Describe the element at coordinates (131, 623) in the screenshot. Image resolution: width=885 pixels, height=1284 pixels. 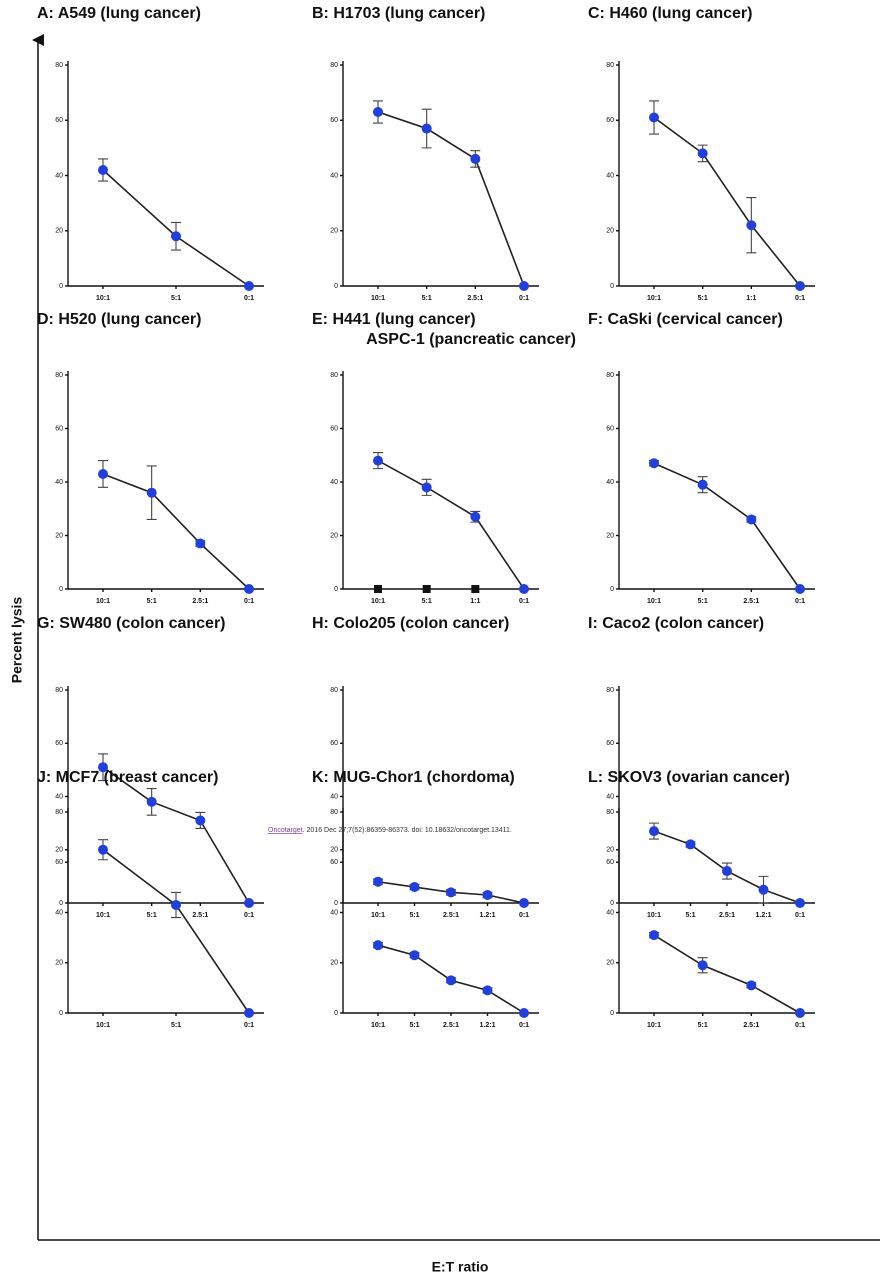
I see `chart-title: G: SW480 (colon cancer)` at that location.